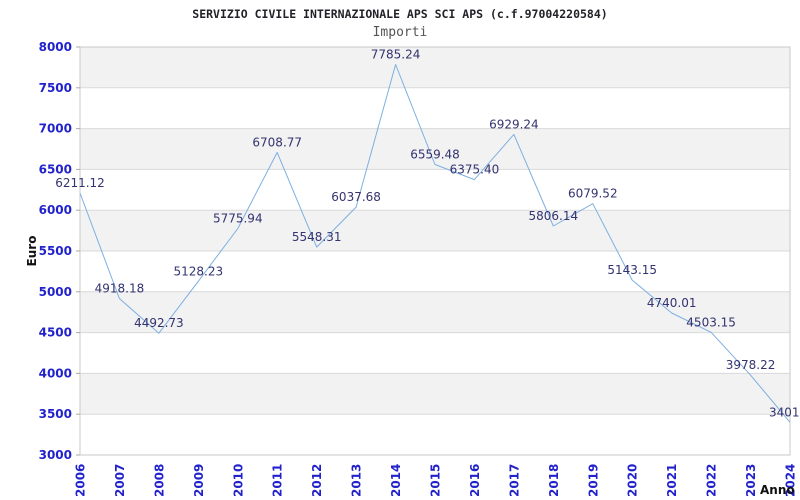  I want to click on y-tick-label: 3500, so click(55, 414).